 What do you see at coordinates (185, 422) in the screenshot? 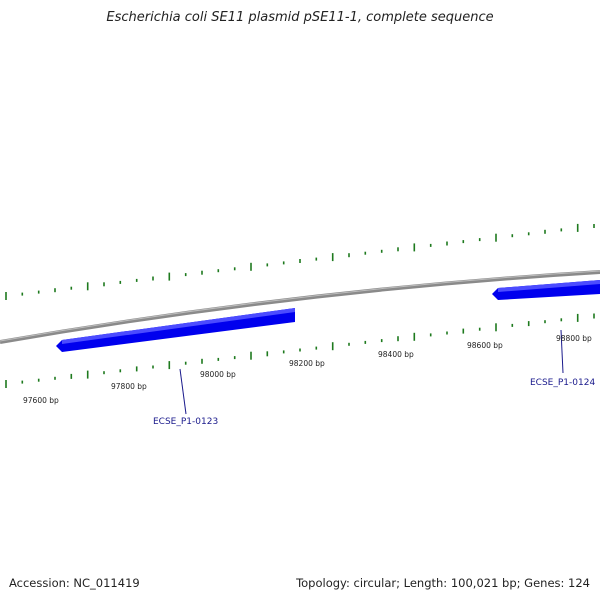
I see `gene-label-ecse-p1-0123: ECSE_P1-0123` at bounding box center [185, 422].